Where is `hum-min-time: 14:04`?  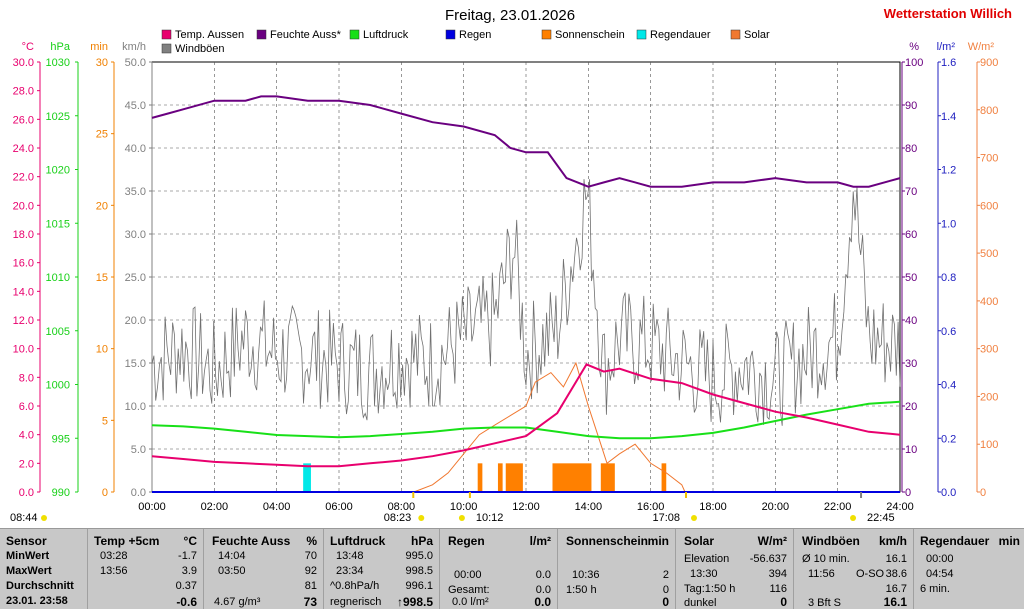
hum-min-time: 14:04 is located at coordinates (232, 556).